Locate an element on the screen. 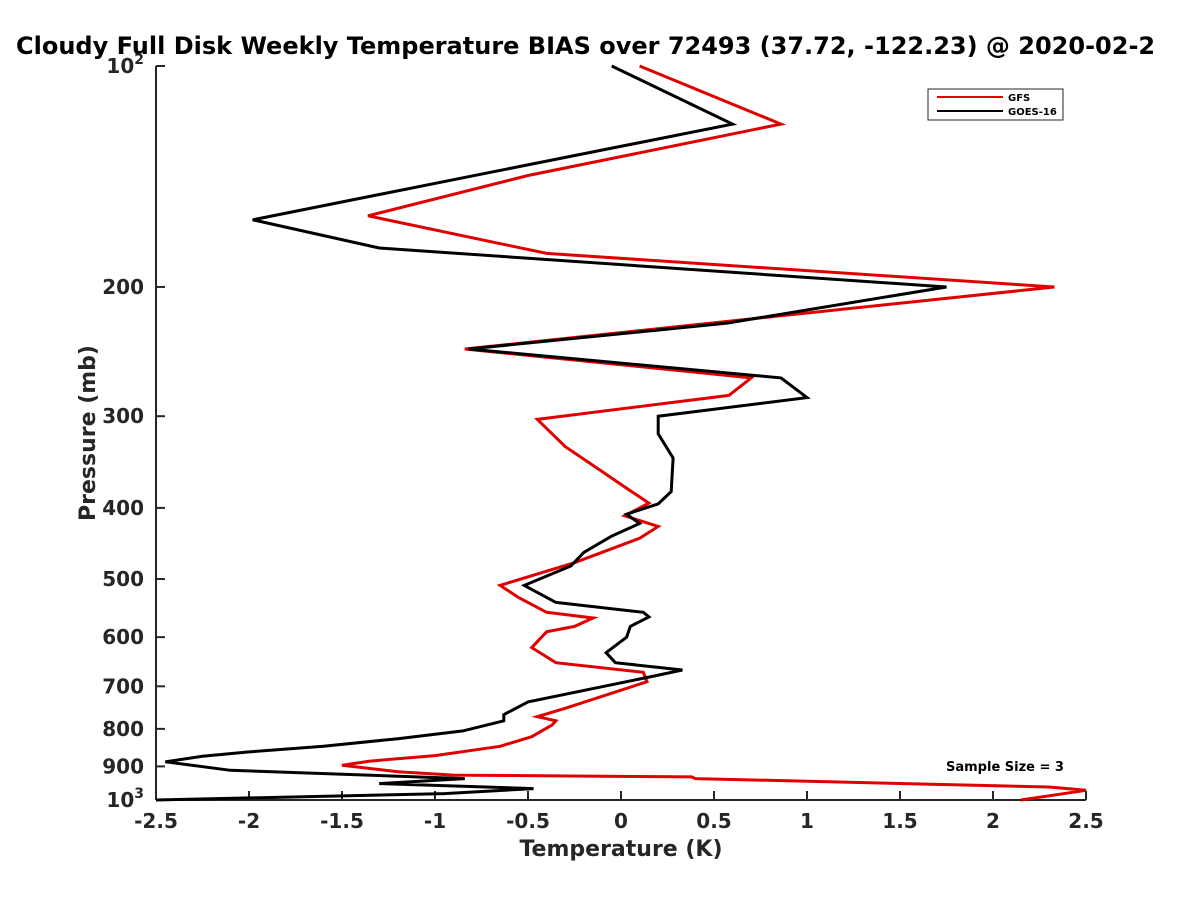  x-tick-label: 2 is located at coordinates (993, 821).